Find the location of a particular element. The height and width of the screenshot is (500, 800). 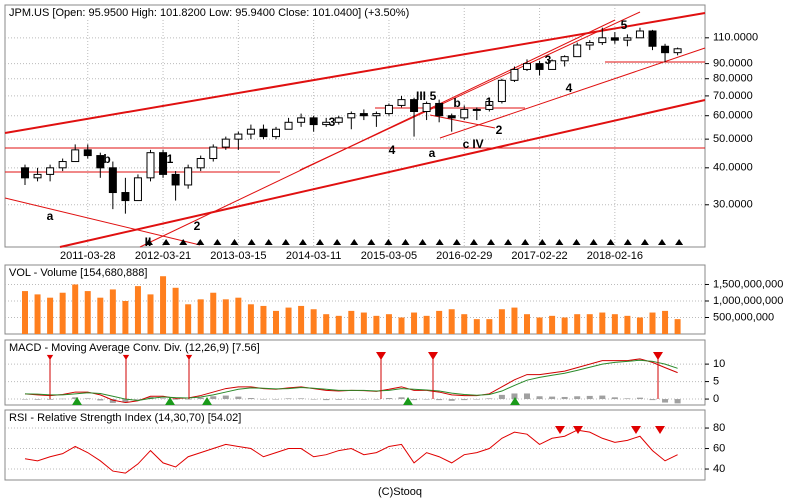

wave-label: 5 is located at coordinates (433, 96).